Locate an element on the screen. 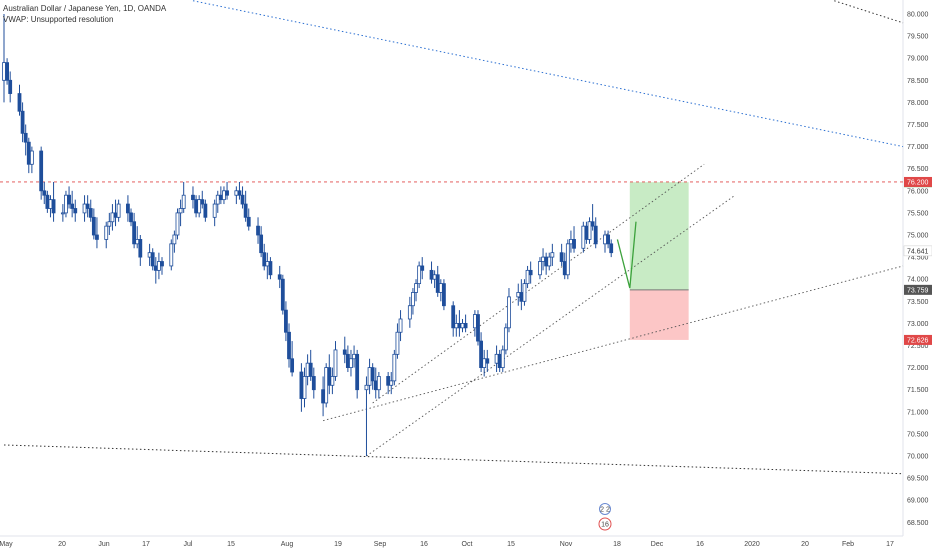 The image size is (932, 550). event-markers: 2 2 16 is located at coordinates (605, 517).